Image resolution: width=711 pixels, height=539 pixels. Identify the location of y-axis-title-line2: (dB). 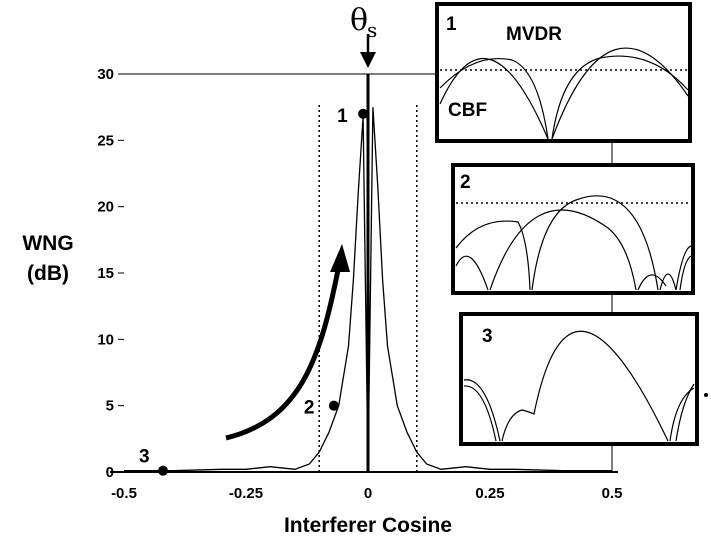
(48, 273).